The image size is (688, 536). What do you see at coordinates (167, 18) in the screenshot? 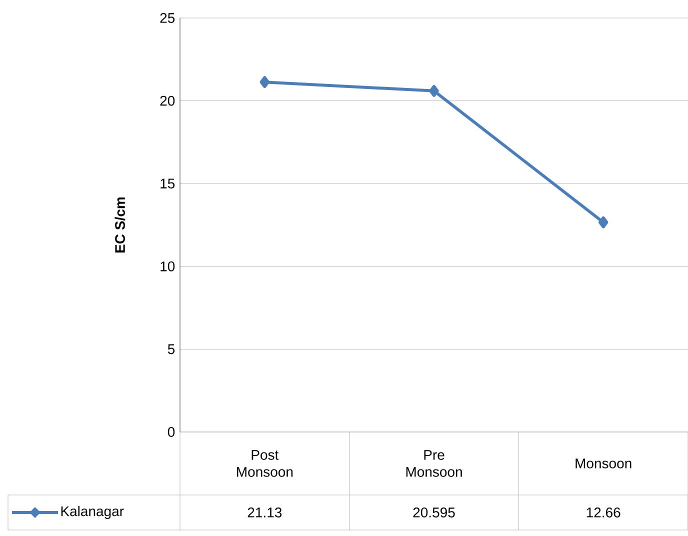
I see `y-tick-label: 25` at bounding box center [167, 18].